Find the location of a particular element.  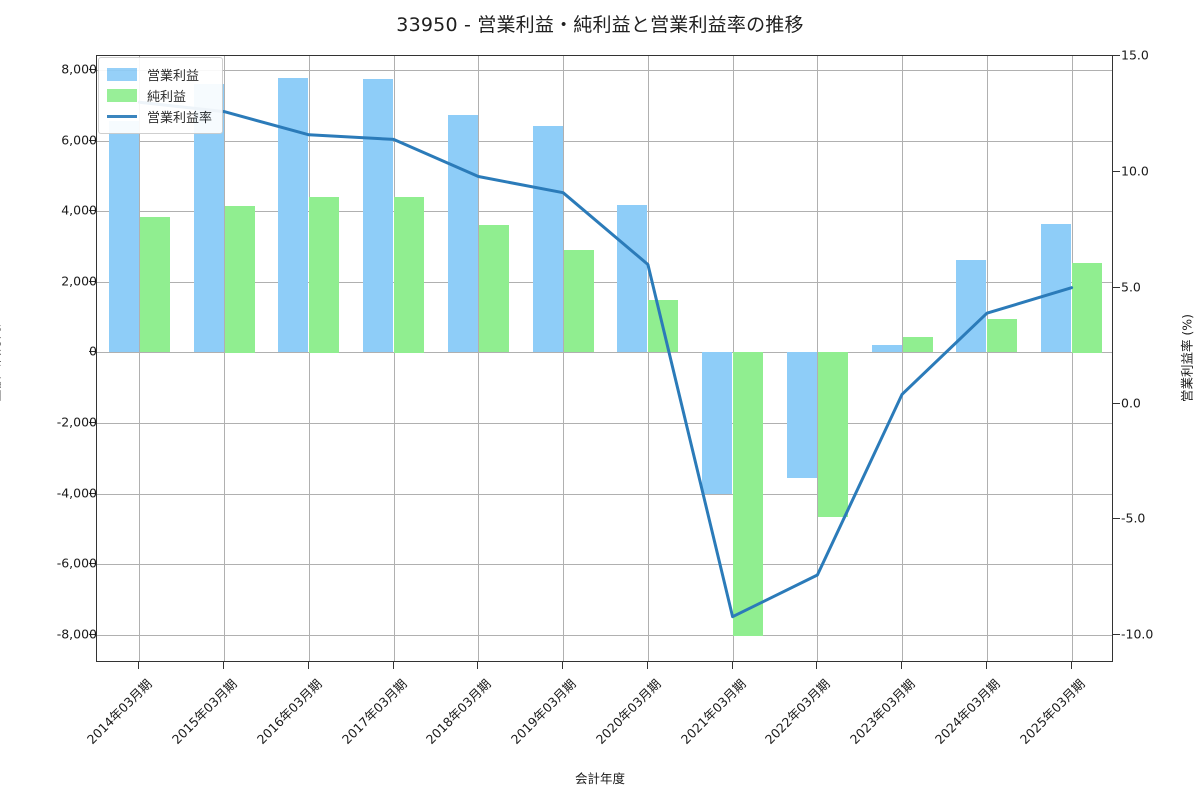

y-axis-right-tick-label: 10.0 is located at coordinates (1135, 171).